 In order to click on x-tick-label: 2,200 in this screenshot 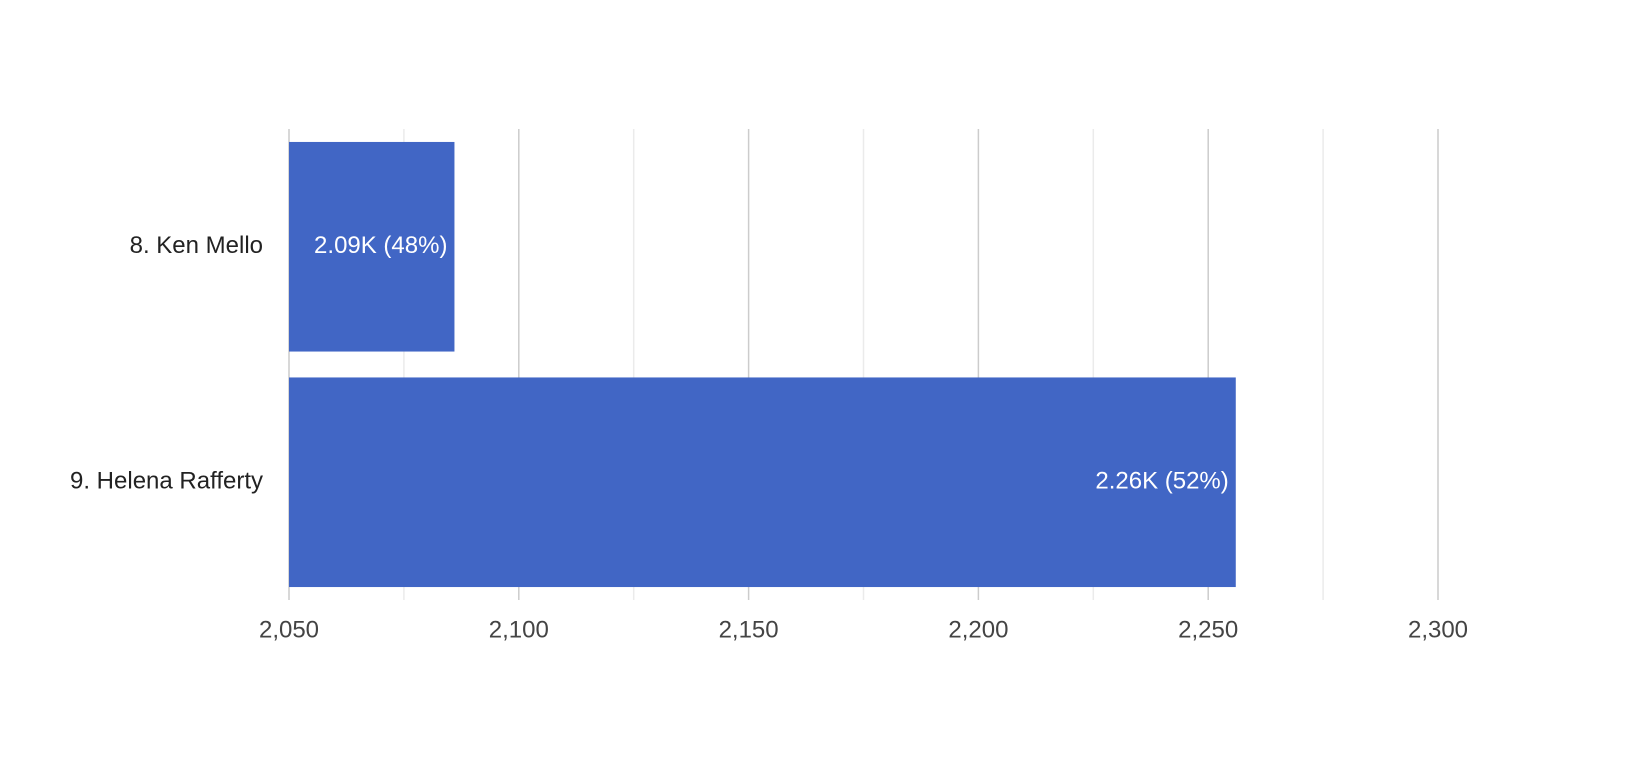, I will do `click(978, 629)`.